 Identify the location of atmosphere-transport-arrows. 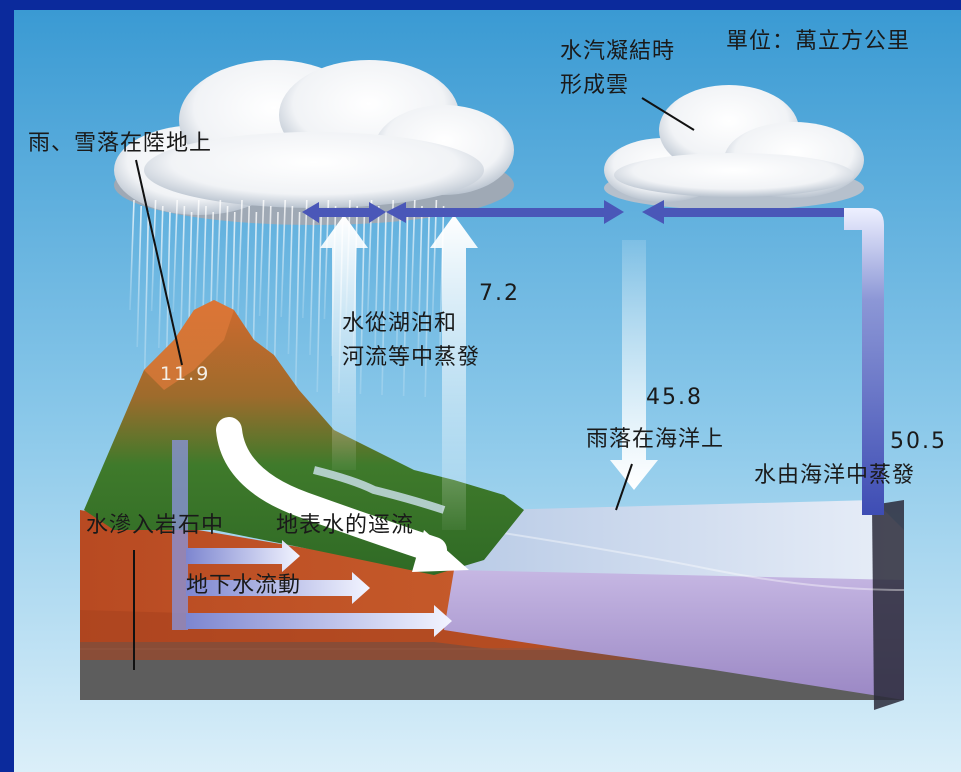
(573, 212).